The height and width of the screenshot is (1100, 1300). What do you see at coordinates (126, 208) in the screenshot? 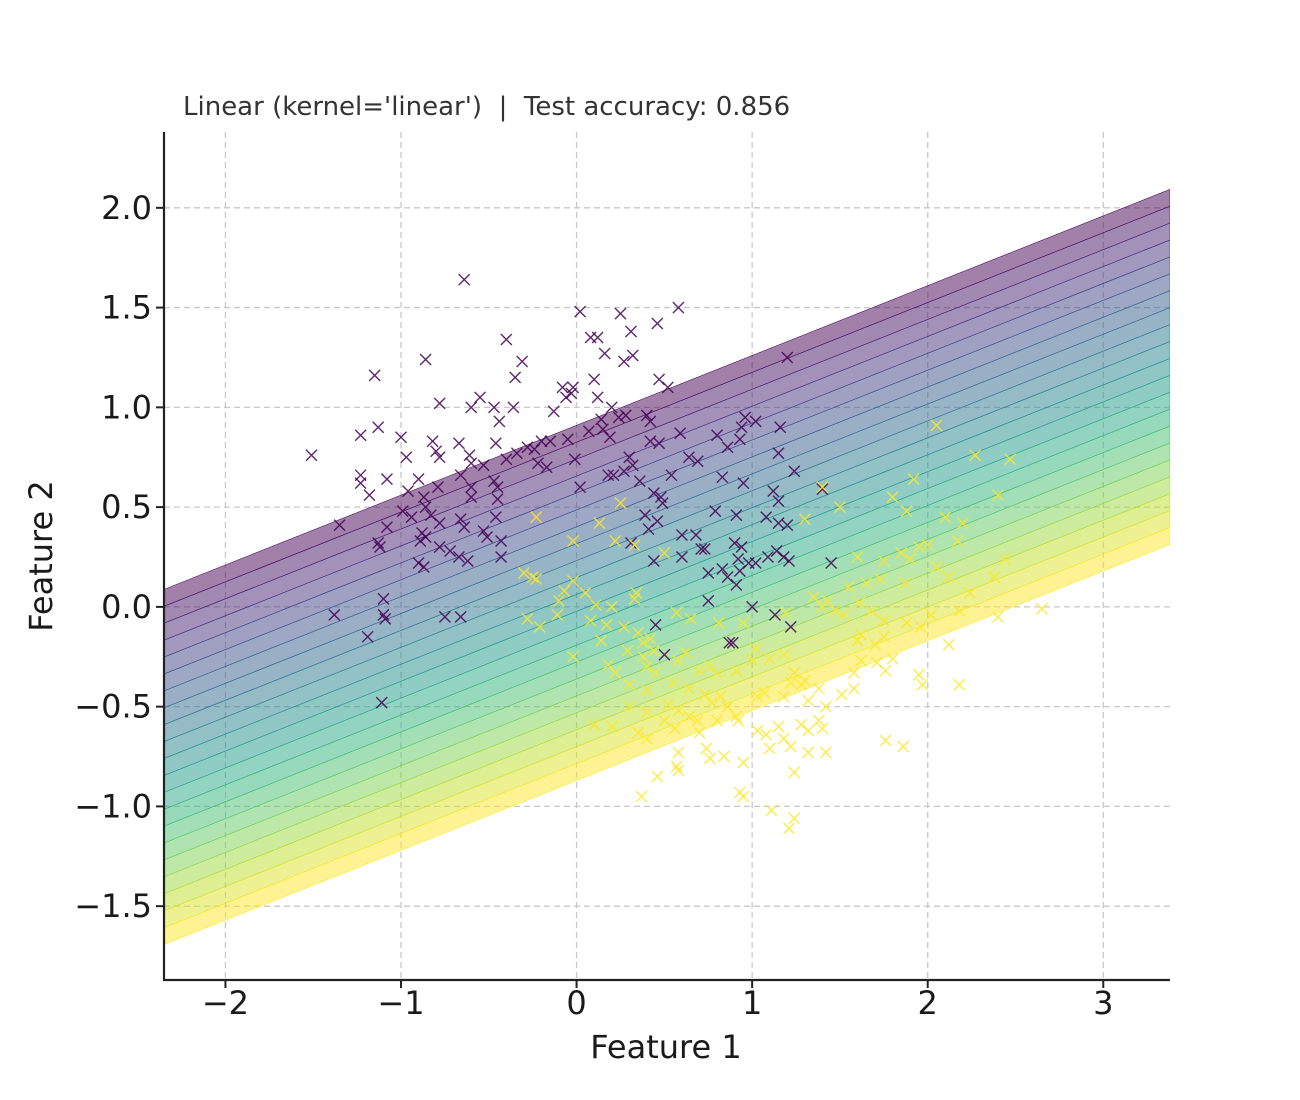
I see `y-tick-label-0: 2.0` at bounding box center [126, 208].